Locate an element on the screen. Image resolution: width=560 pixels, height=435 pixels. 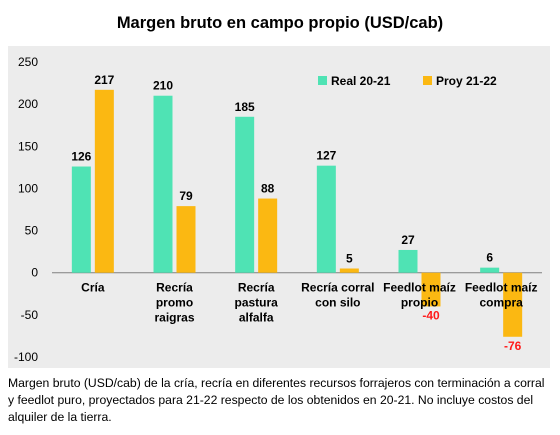
y-tick-label: 0 is located at coordinates (34, 273).